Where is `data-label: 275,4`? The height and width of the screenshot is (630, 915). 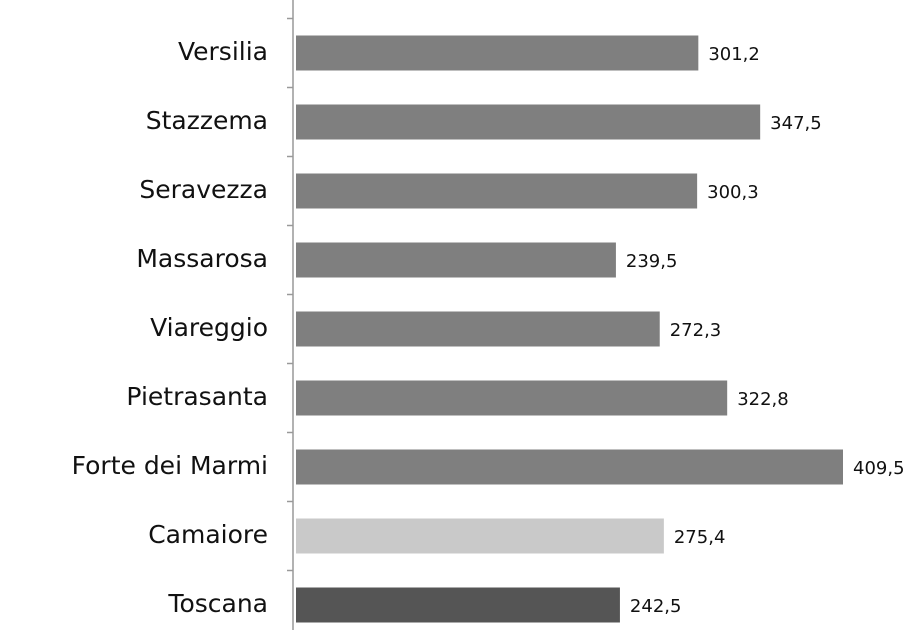
data-label: 275,4 is located at coordinates (700, 537).